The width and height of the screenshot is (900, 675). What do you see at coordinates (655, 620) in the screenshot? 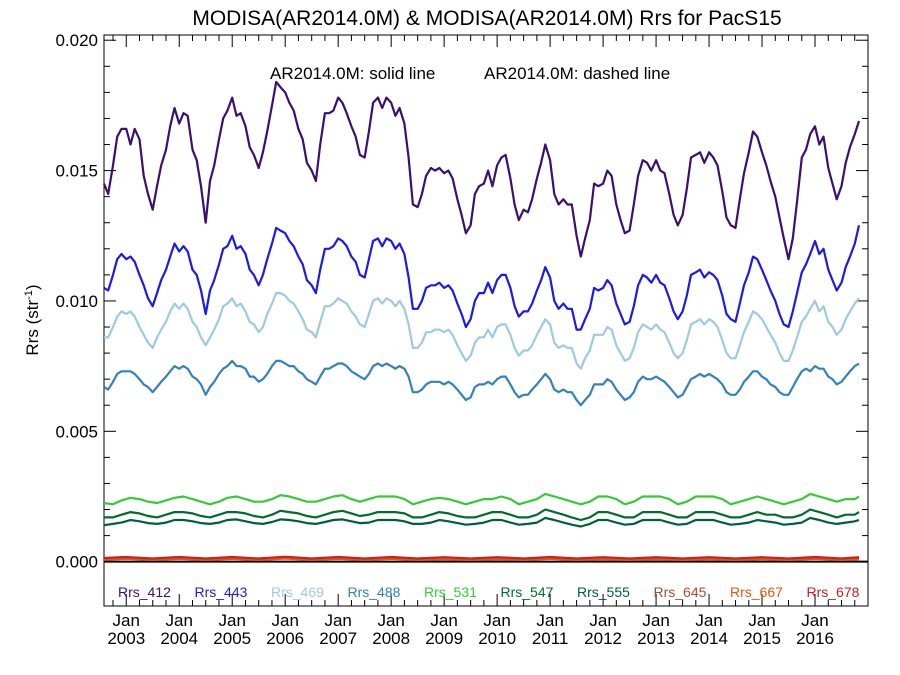
I see `x-tick-month-10: Jan` at bounding box center [655, 620].